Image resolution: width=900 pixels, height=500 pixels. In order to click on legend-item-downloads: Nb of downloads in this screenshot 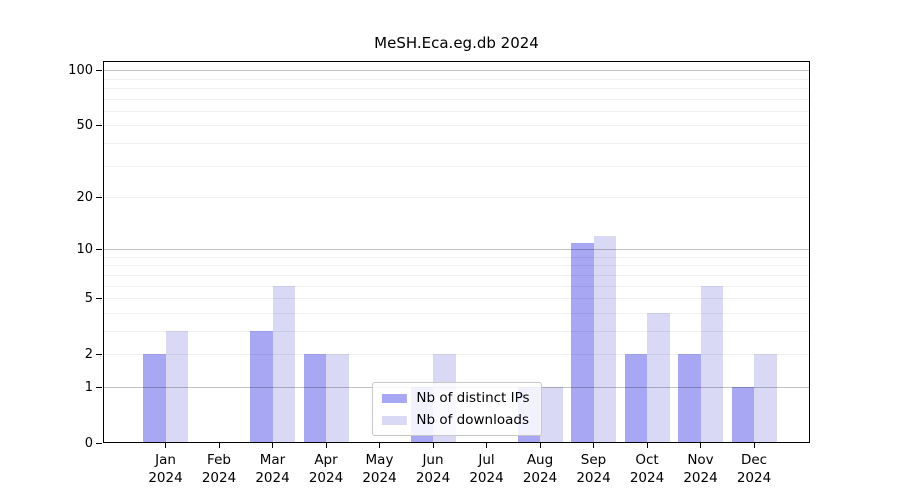, I will do `click(455, 420)`.